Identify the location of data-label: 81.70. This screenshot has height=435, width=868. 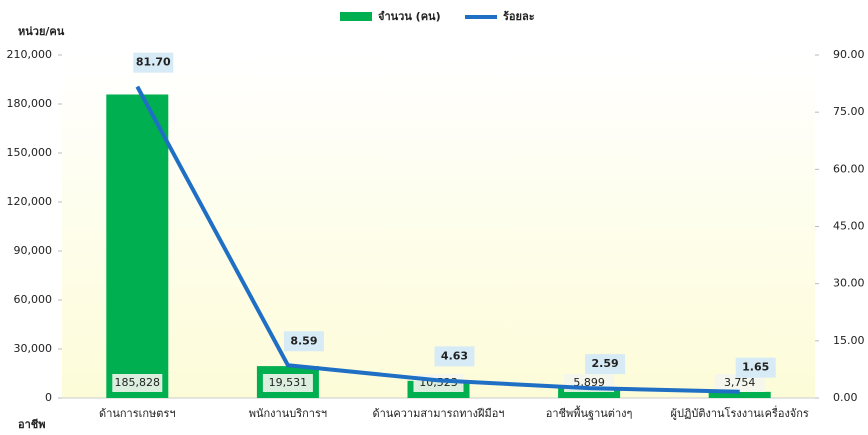
(153, 62).